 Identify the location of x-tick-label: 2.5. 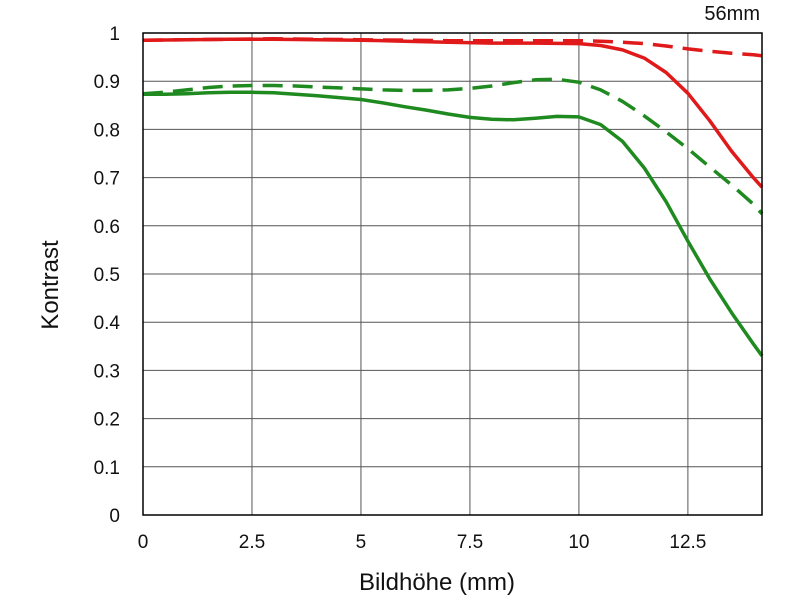
(252, 542).